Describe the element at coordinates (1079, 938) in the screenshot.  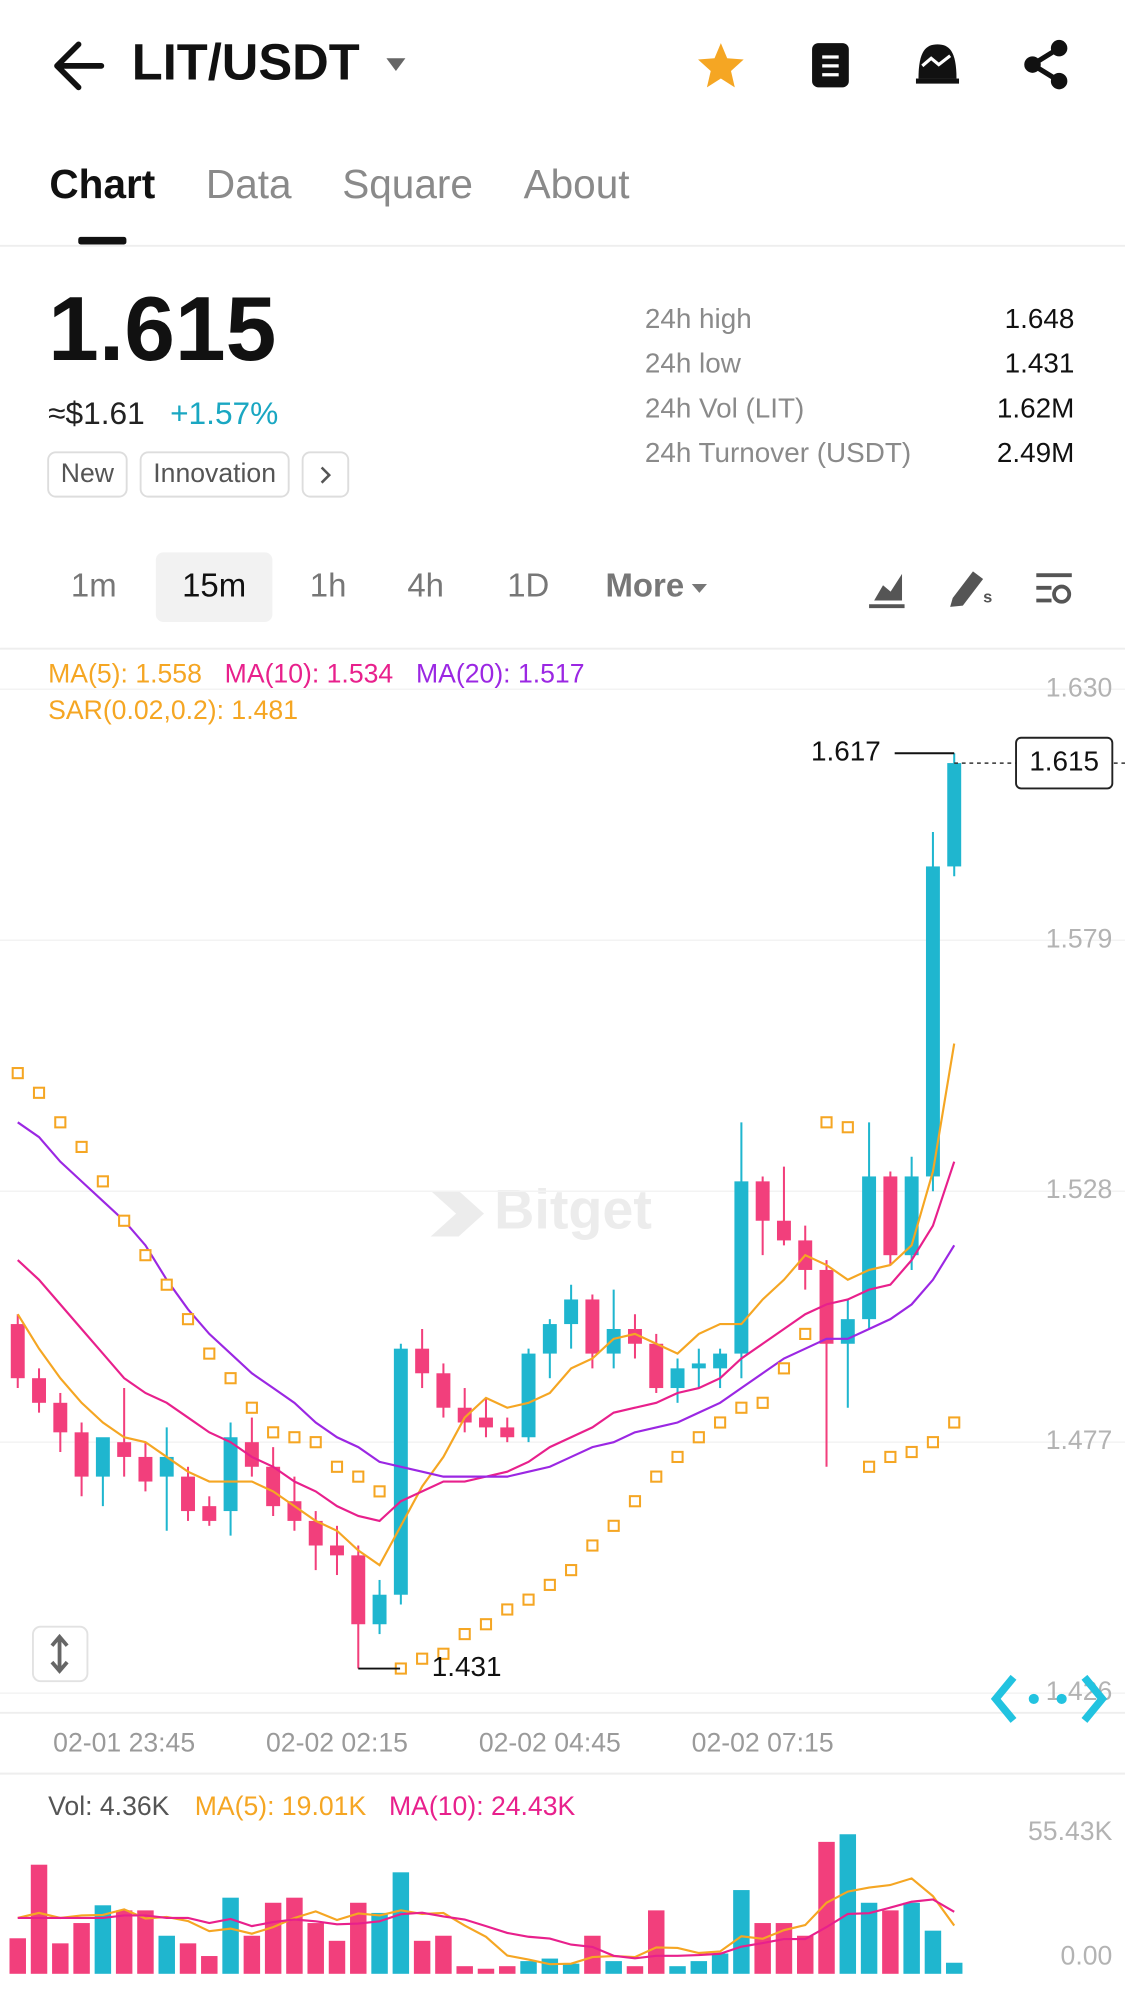
I see `y-tick-label: 1.579` at that location.